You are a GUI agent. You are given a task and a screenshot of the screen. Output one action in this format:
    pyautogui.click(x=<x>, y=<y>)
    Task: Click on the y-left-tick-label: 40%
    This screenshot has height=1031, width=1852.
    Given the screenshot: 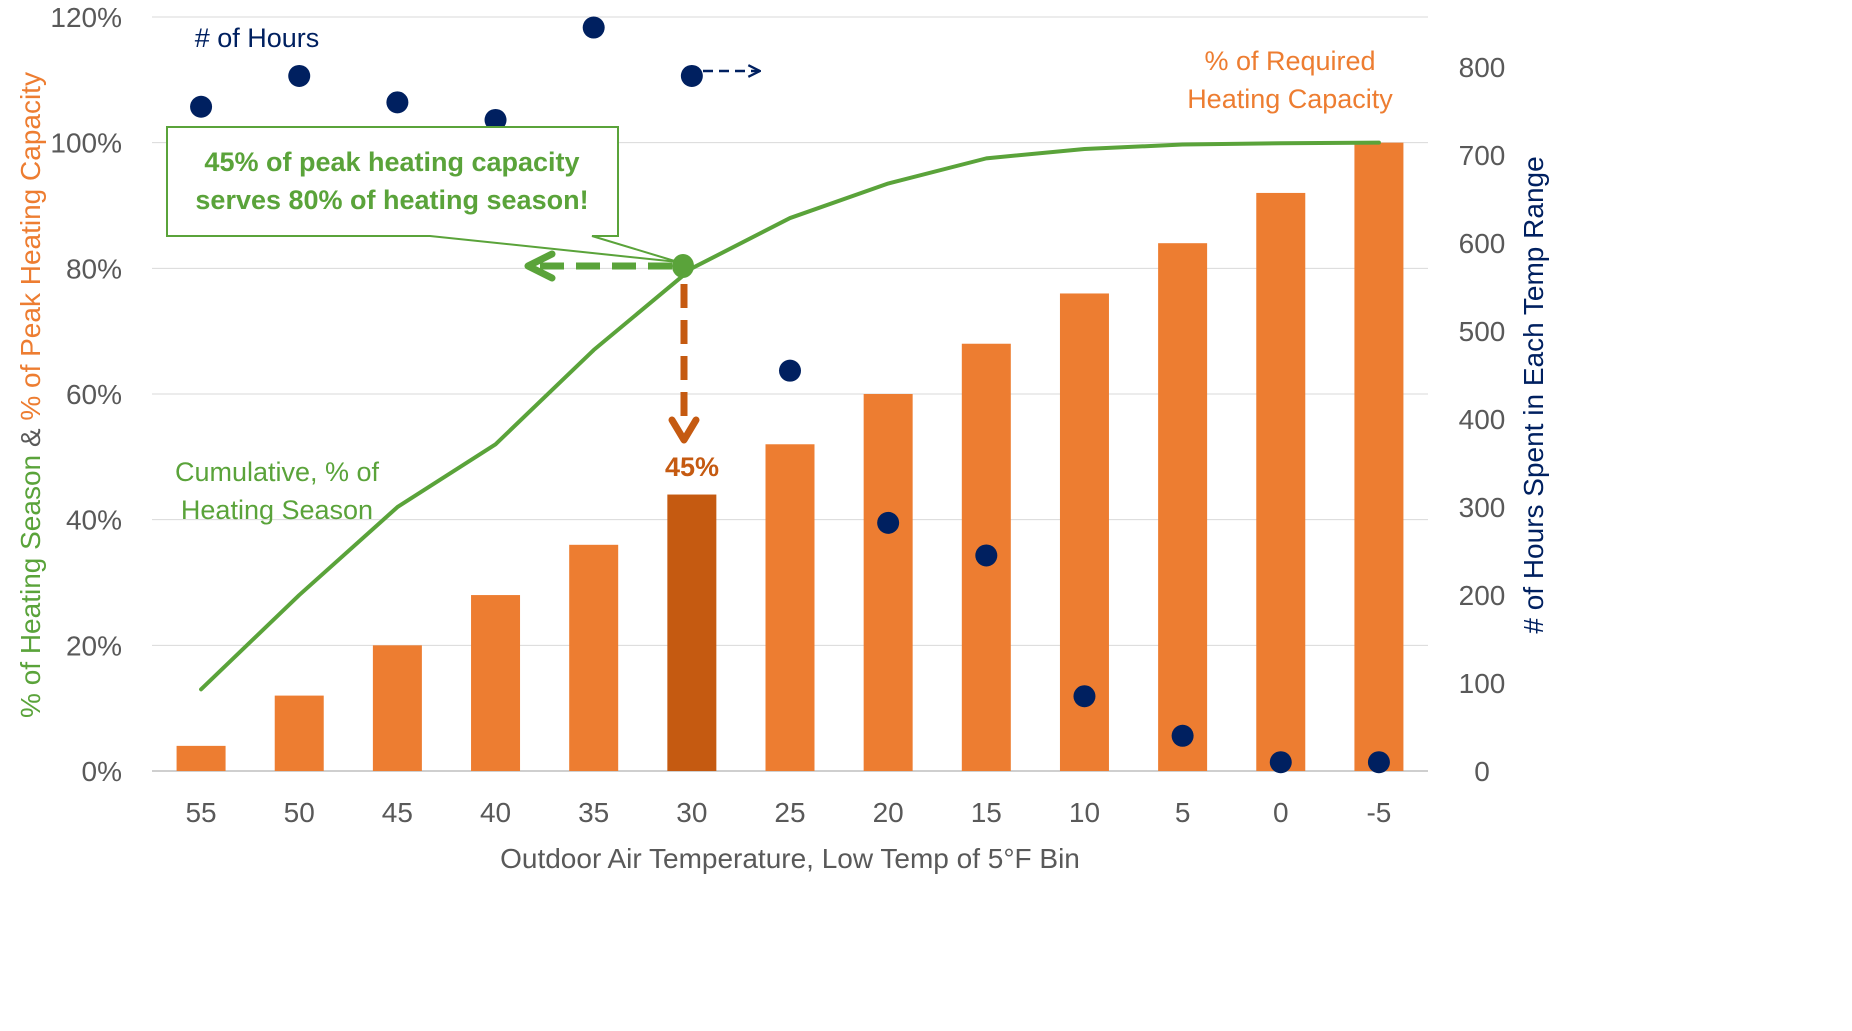 What is the action you would take?
    pyautogui.click(x=94, y=520)
    